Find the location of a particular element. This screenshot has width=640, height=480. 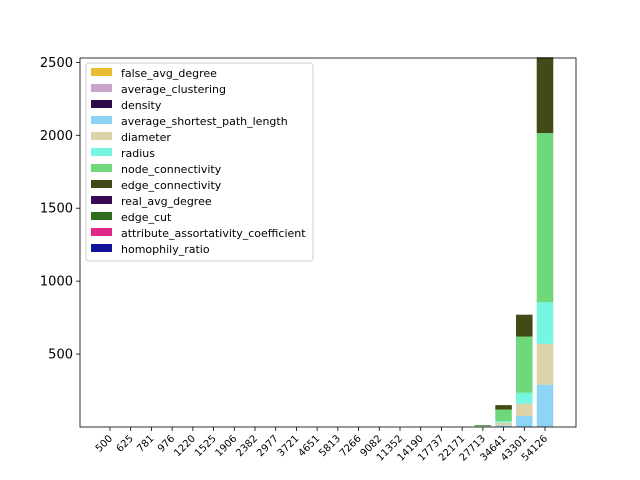

bar-54126-radius is located at coordinates (545, 323).